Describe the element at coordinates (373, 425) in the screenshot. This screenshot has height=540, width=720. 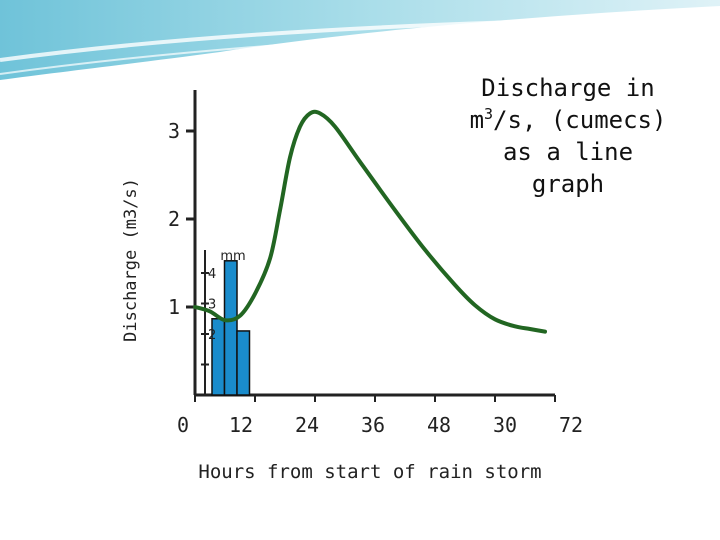
I see `x-tick-label: 36` at that location.